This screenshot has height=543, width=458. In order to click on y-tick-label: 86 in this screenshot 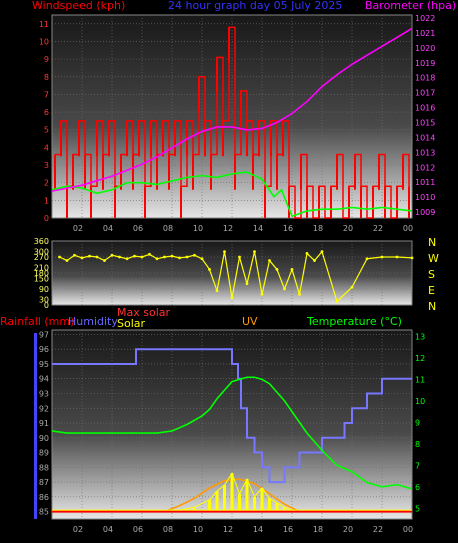, I will do `click(44, 497)`.